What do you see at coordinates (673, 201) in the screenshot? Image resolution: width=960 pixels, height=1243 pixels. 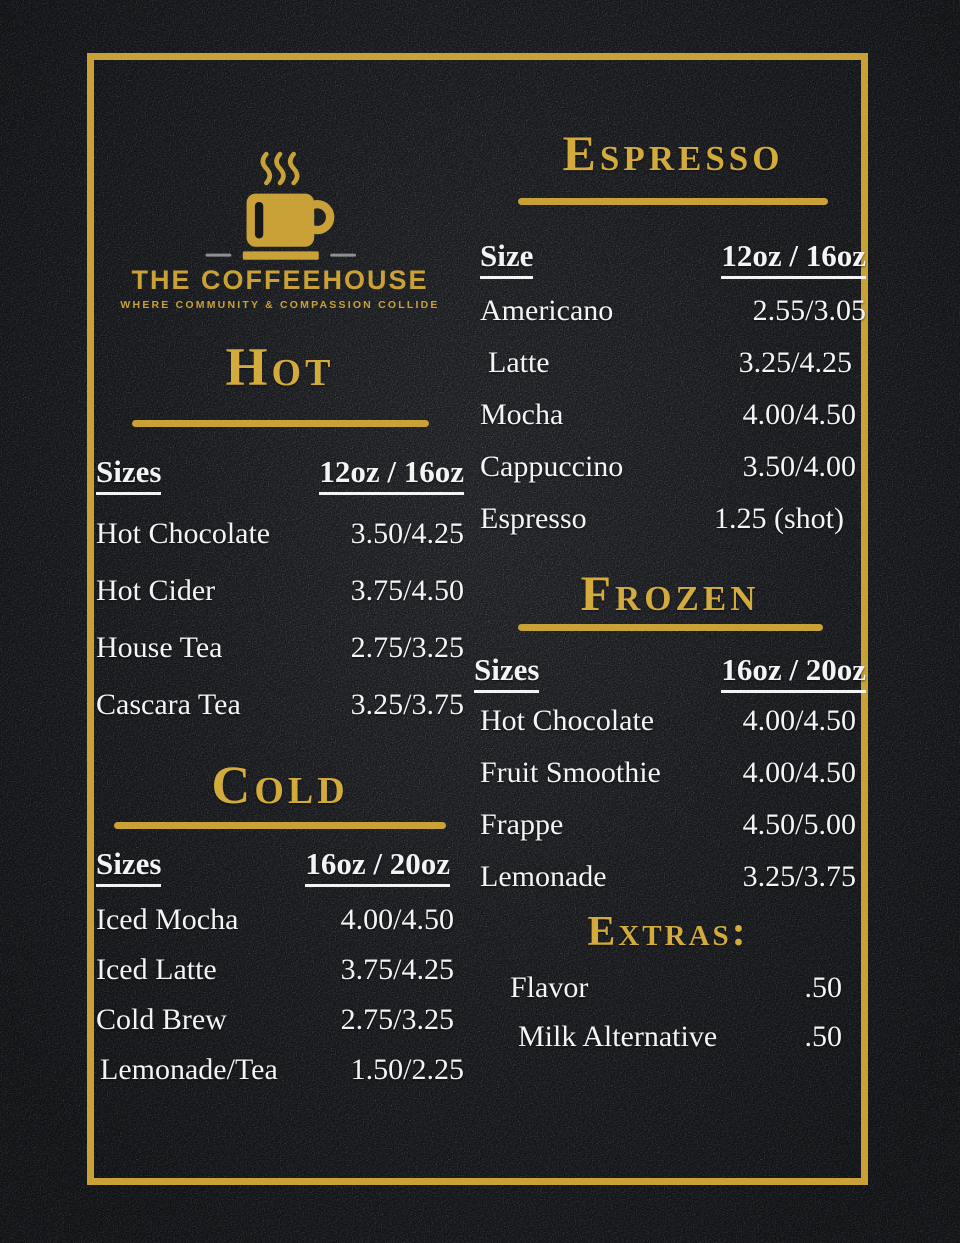 I see `espresso-divider` at bounding box center [673, 201].